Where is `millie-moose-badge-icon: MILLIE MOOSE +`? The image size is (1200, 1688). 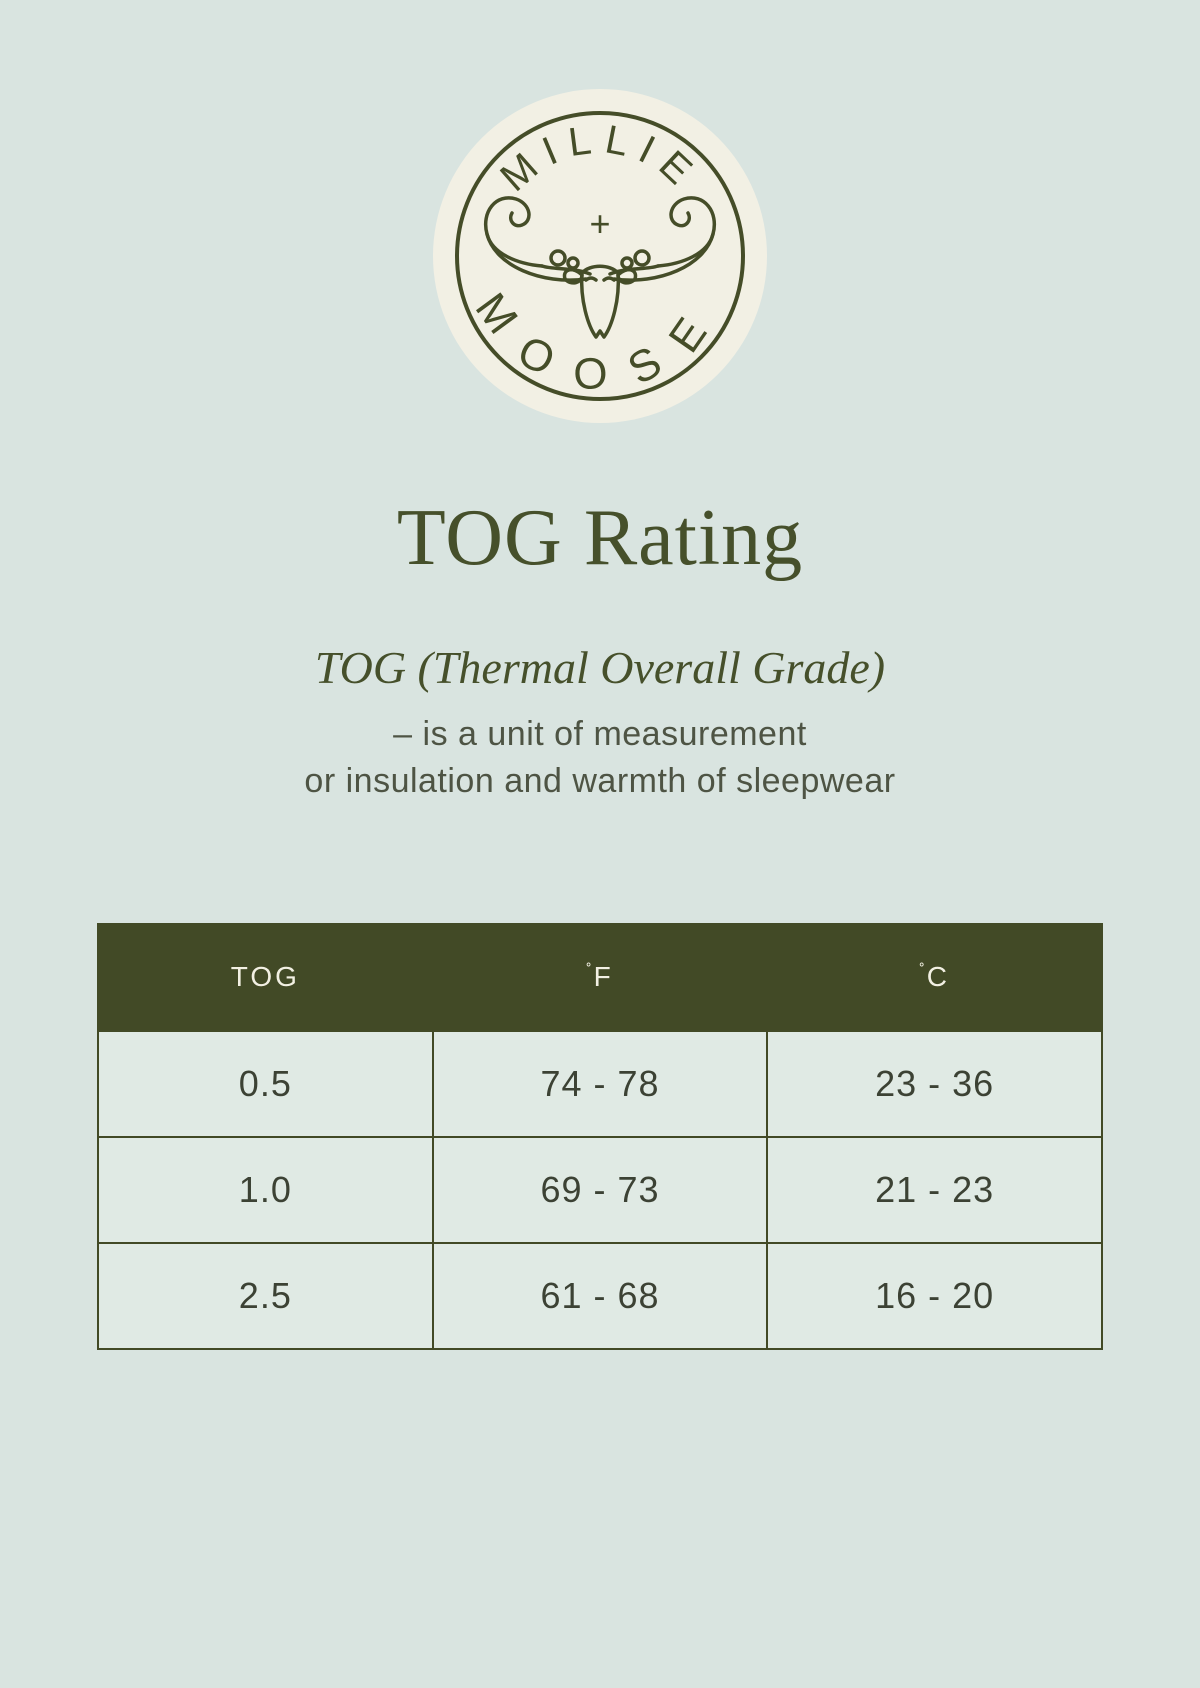 millie-moose-badge-icon: MILLIE MOOSE + is located at coordinates (600, 256).